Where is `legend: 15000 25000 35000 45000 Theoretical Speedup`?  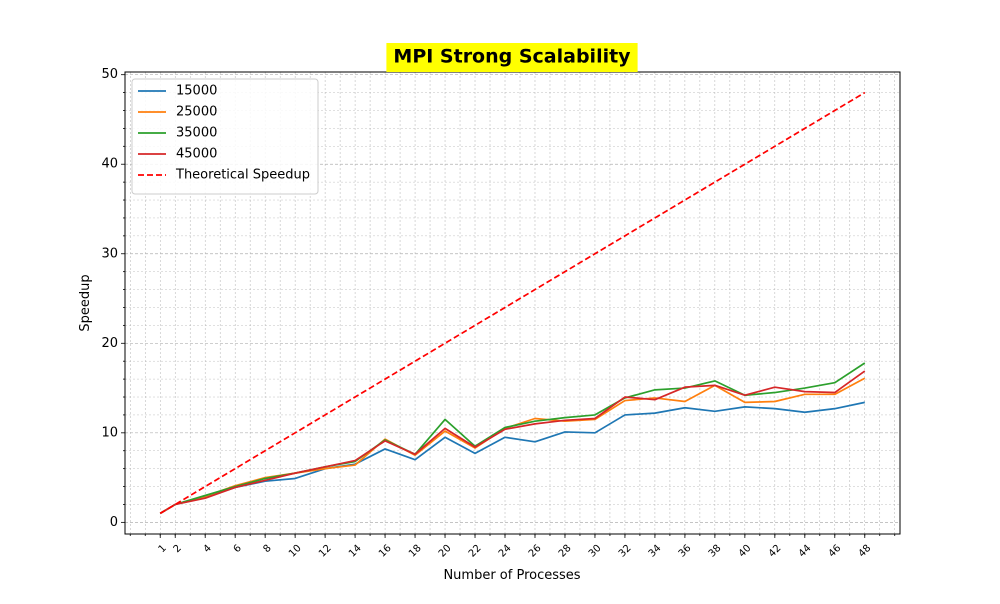 legend: 15000 25000 35000 45000 Theoretical Speedup is located at coordinates (225, 136).